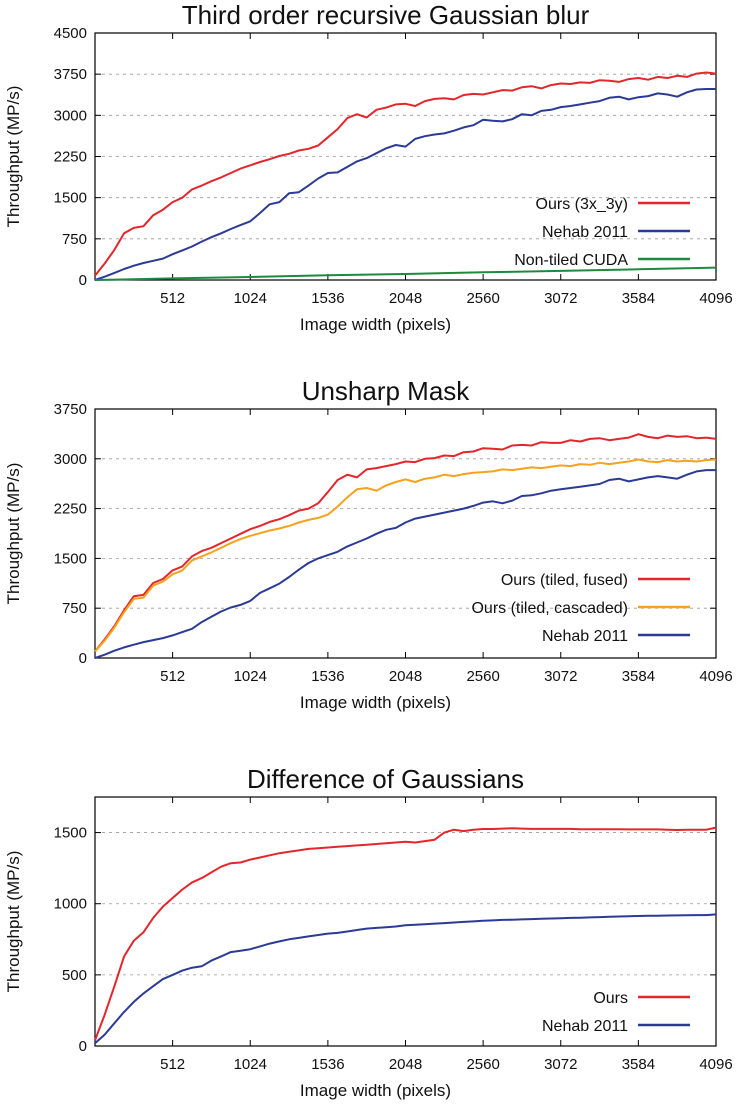 The height and width of the screenshot is (1116, 751). Describe the element at coordinates (385, 779) in the screenshot. I see `chart-title: Difference of Gaussians` at that location.